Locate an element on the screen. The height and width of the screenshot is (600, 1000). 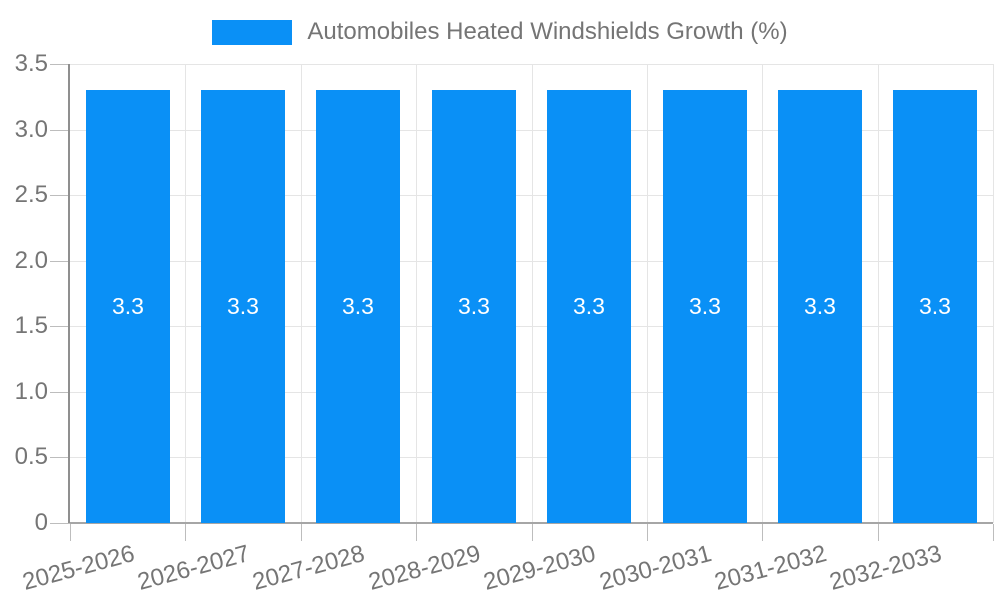
bar-2029-2030: 3.3 is located at coordinates (589, 306).